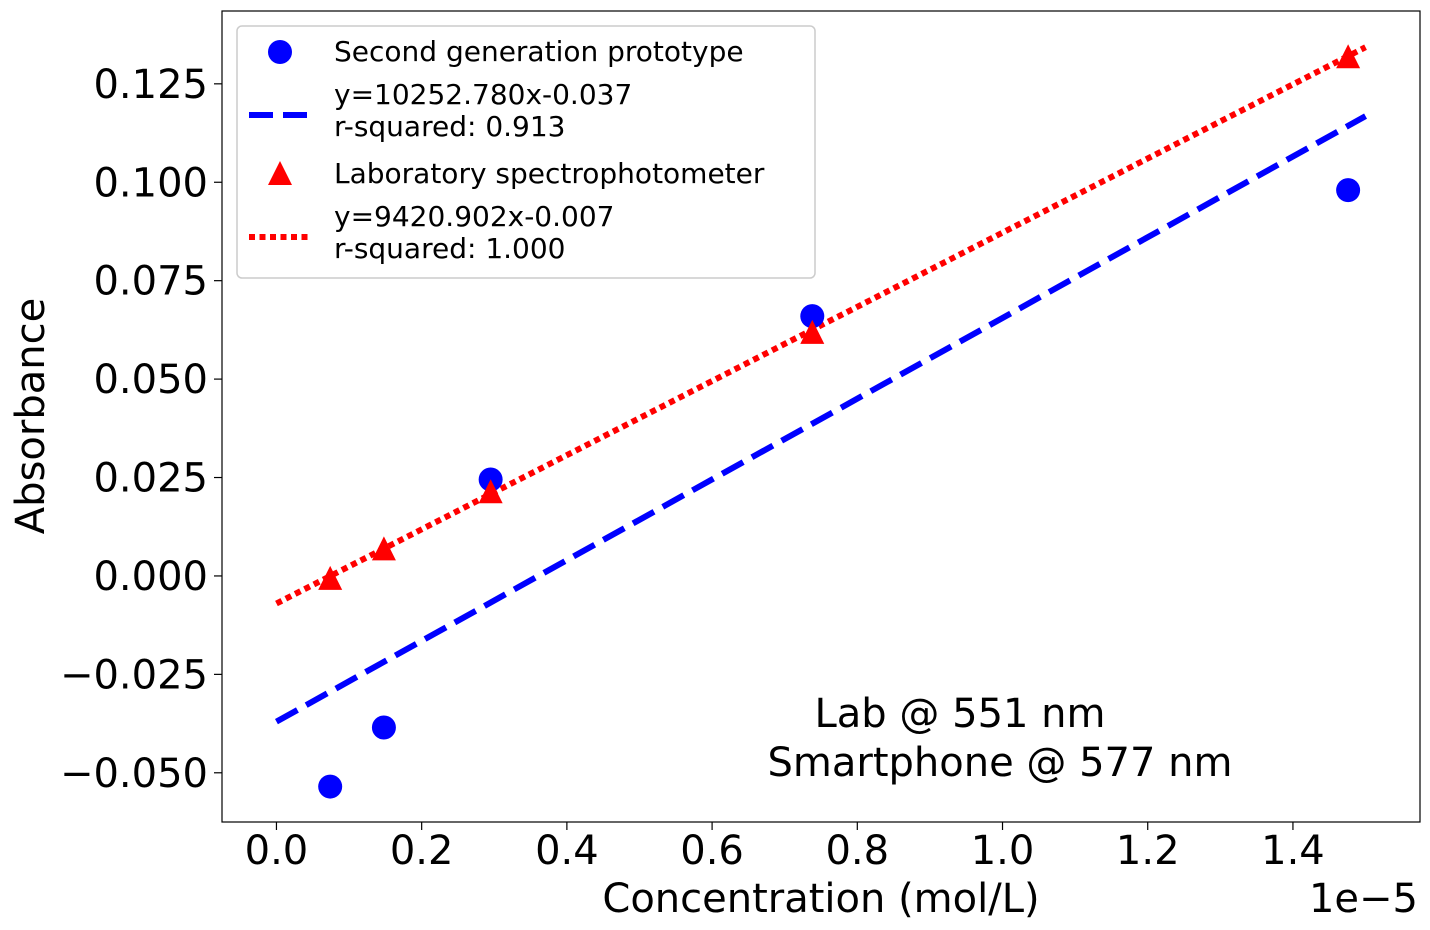 The height and width of the screenshot is (930, 1430). I want to click on x-tick-label: 0.6, so click(712, 851).